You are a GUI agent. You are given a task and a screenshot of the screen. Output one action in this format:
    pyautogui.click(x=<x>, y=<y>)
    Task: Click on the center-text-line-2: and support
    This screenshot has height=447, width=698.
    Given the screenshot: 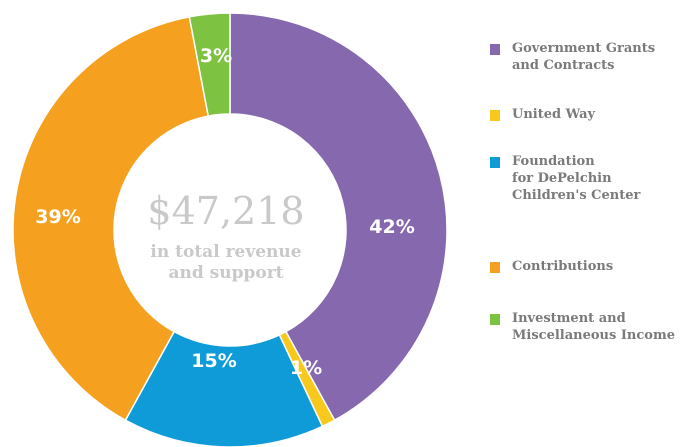 What is the action you would take?
    pyautogui.click(x=225, y=273)
    